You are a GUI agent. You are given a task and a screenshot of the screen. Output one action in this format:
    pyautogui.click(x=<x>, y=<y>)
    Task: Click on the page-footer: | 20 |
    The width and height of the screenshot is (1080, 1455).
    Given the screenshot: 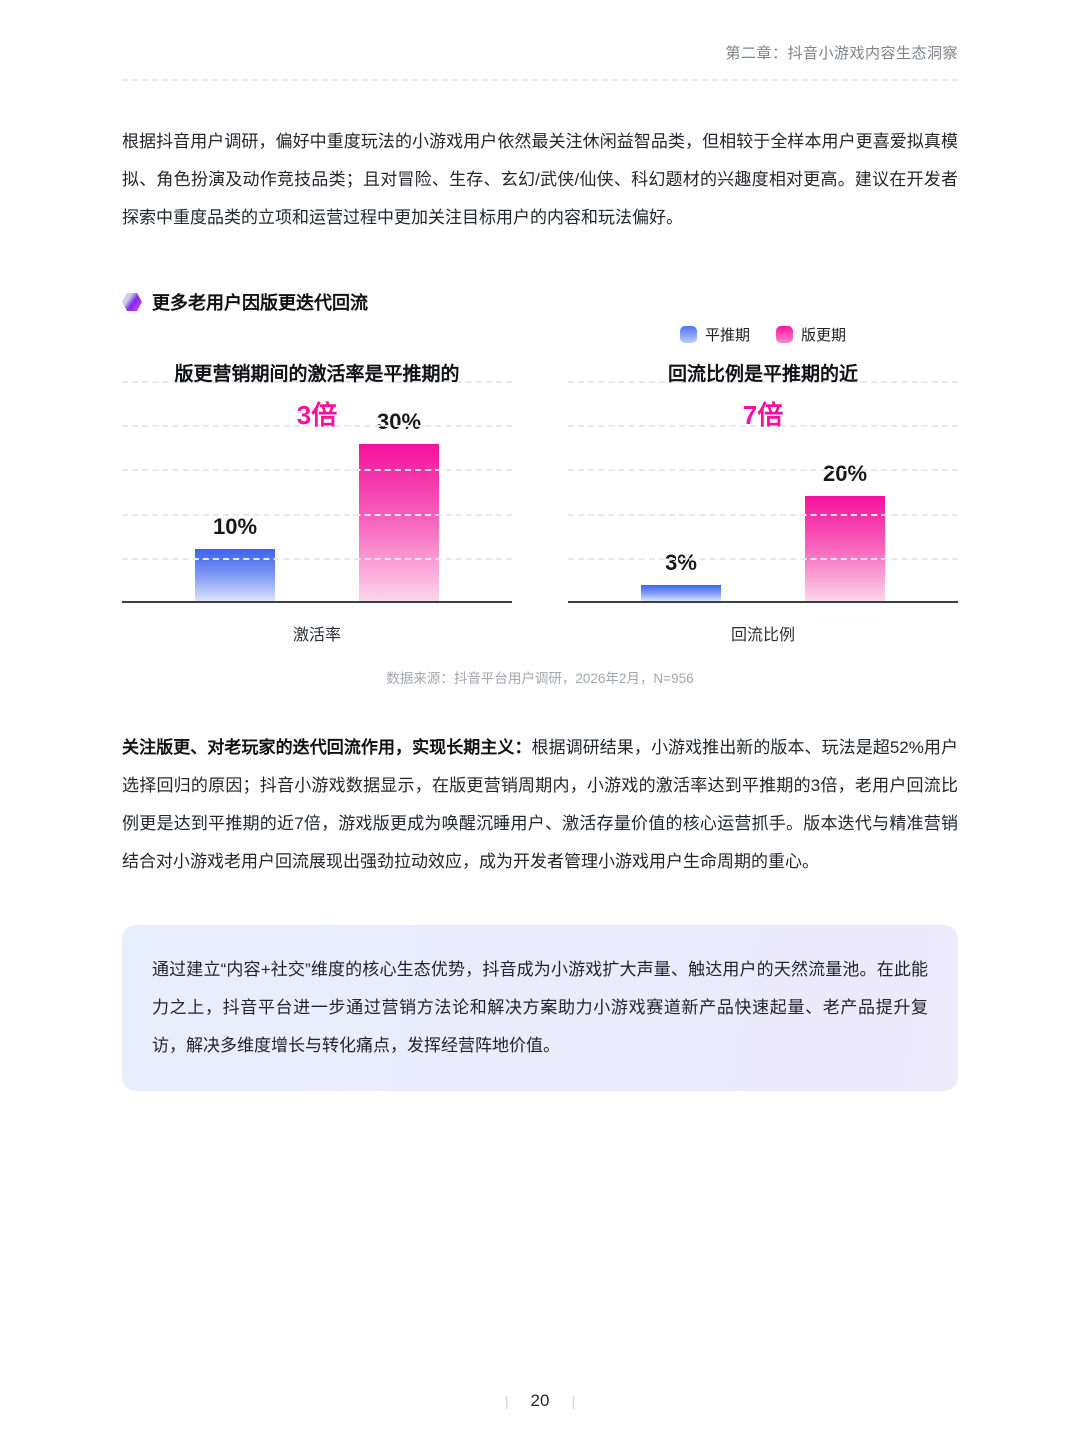 What is the action you would take?
    pyautogui.click(x=540, y=1401)
    